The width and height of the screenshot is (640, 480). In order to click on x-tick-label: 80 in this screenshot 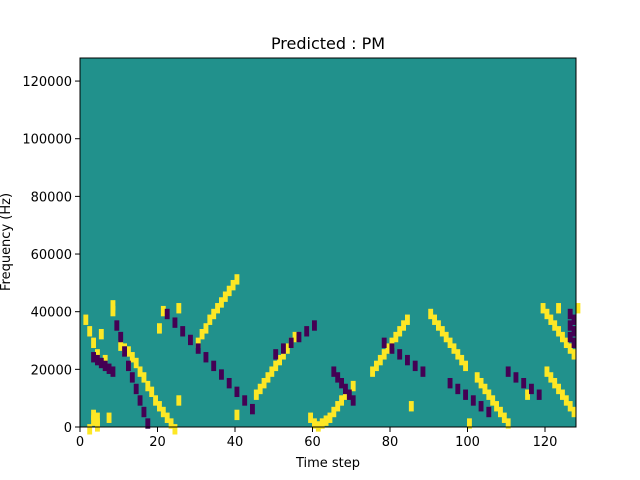, I will do `click(390, 442)`.